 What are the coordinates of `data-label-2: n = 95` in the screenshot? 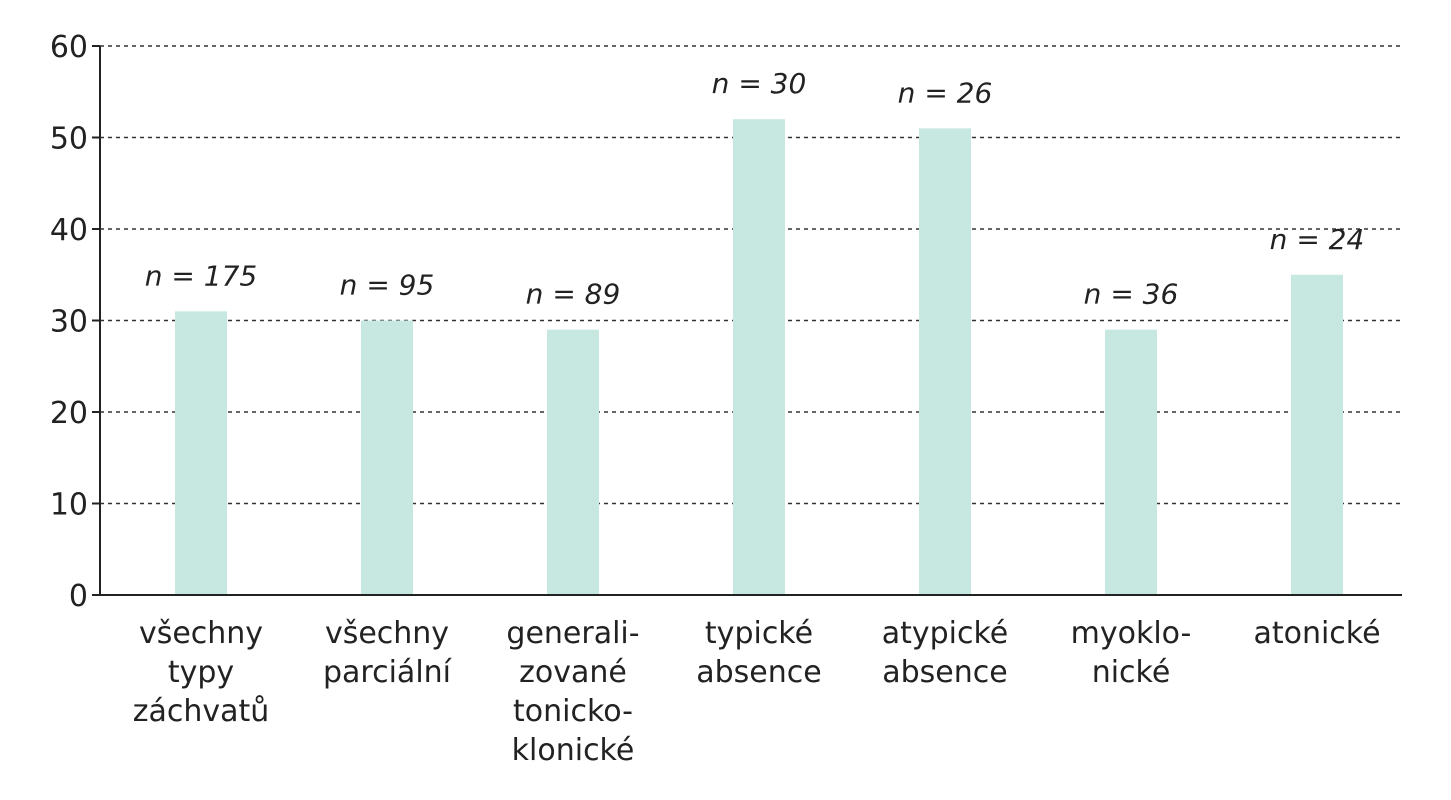 It's located at (387, 285).